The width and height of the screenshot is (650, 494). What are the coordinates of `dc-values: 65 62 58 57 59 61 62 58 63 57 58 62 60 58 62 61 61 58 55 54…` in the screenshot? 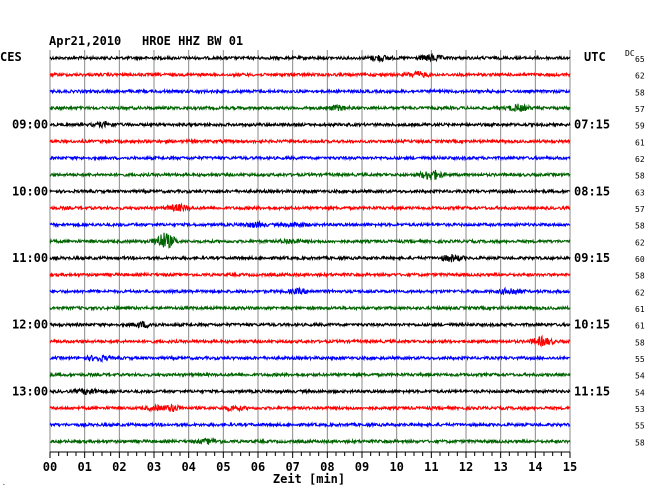 It's located at (640, 251).